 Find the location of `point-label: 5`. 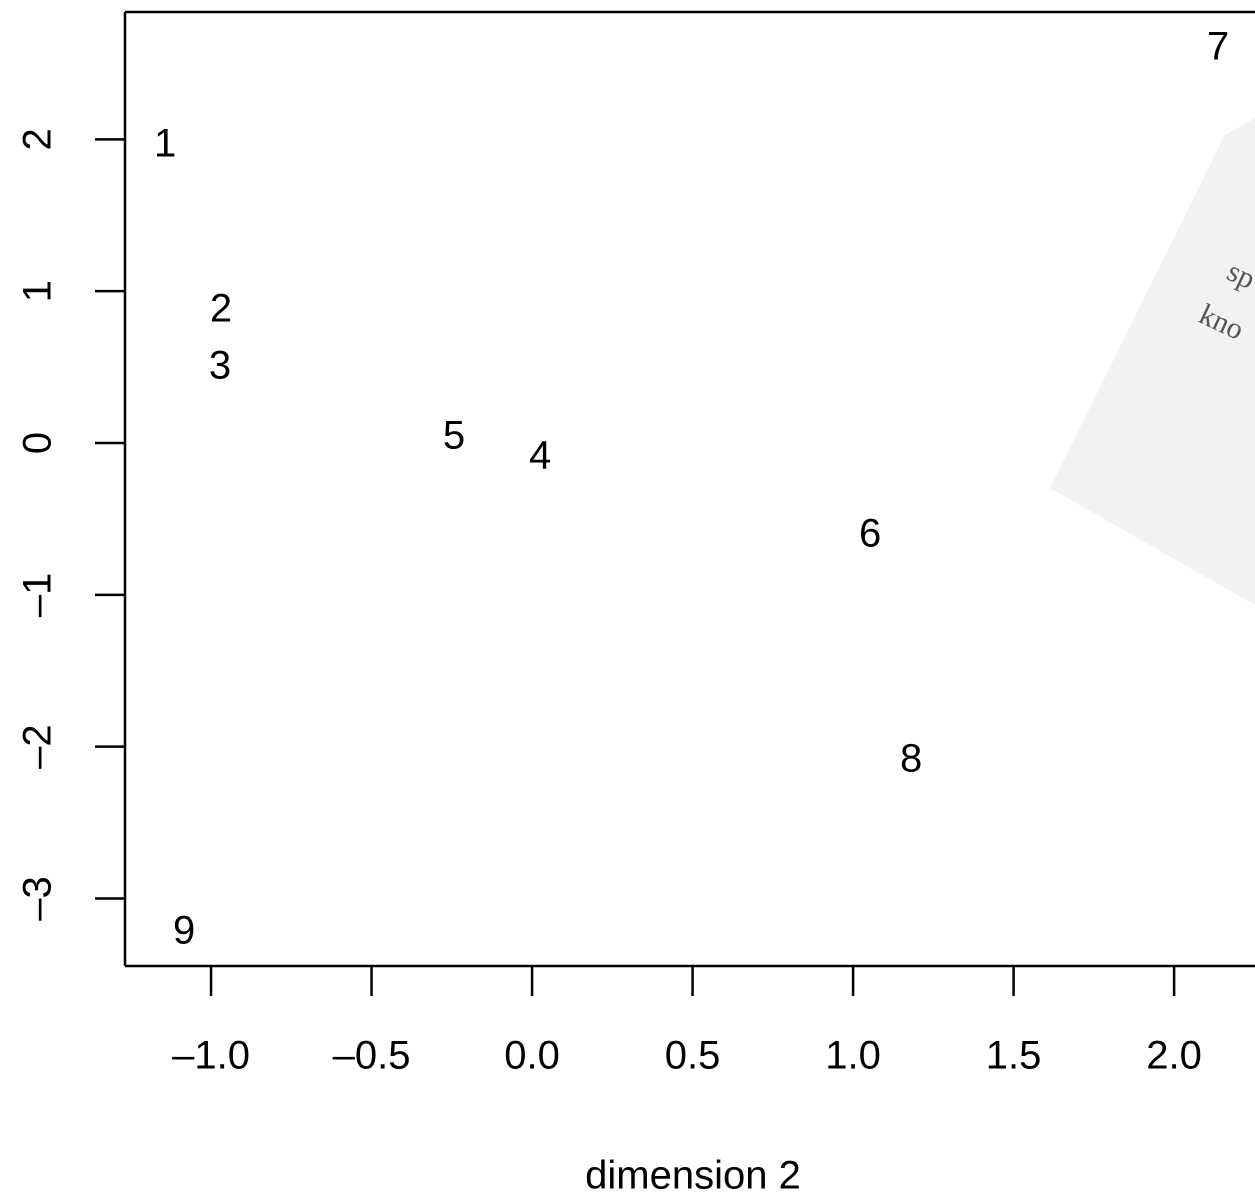

point-label: 5 is located at coordinates (454, 436).